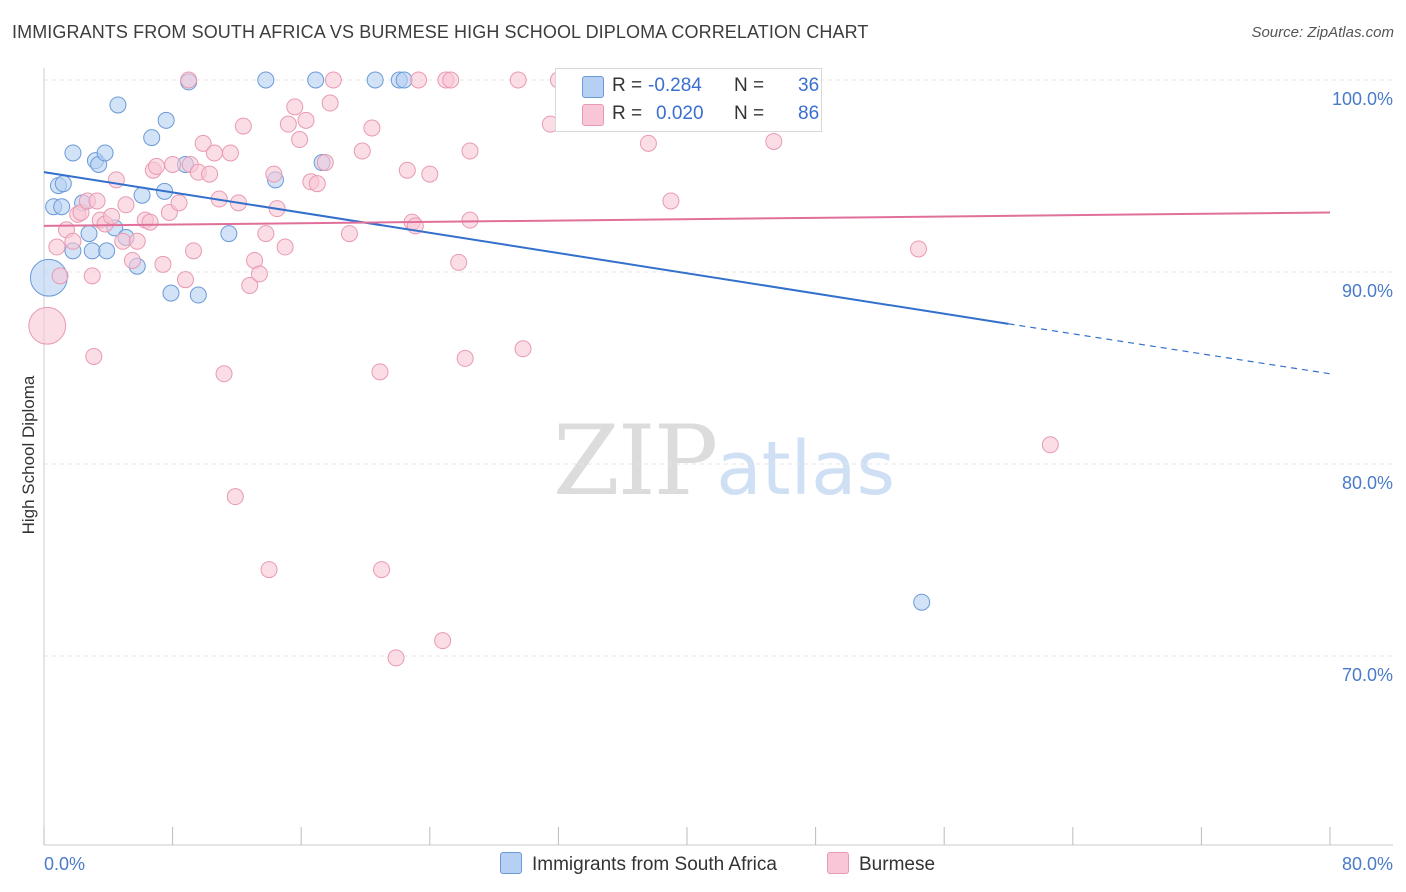 Image resolution: width=1406 pixels, height=892 pixels. Describe the element at coordinates (1362, 99) in the screenshot. I see `y-tick-label: 100.0%` at that location.